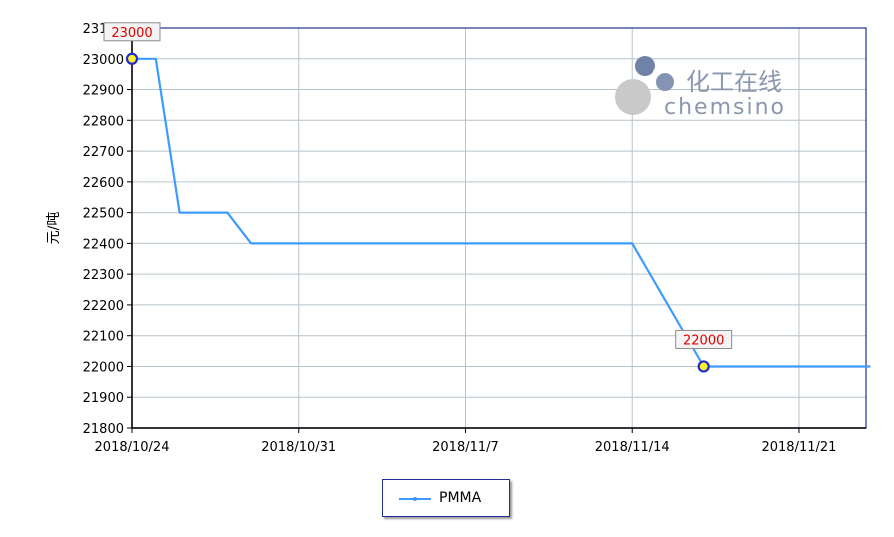  I want to click on legend-dot-swatch, so click(415, 499).